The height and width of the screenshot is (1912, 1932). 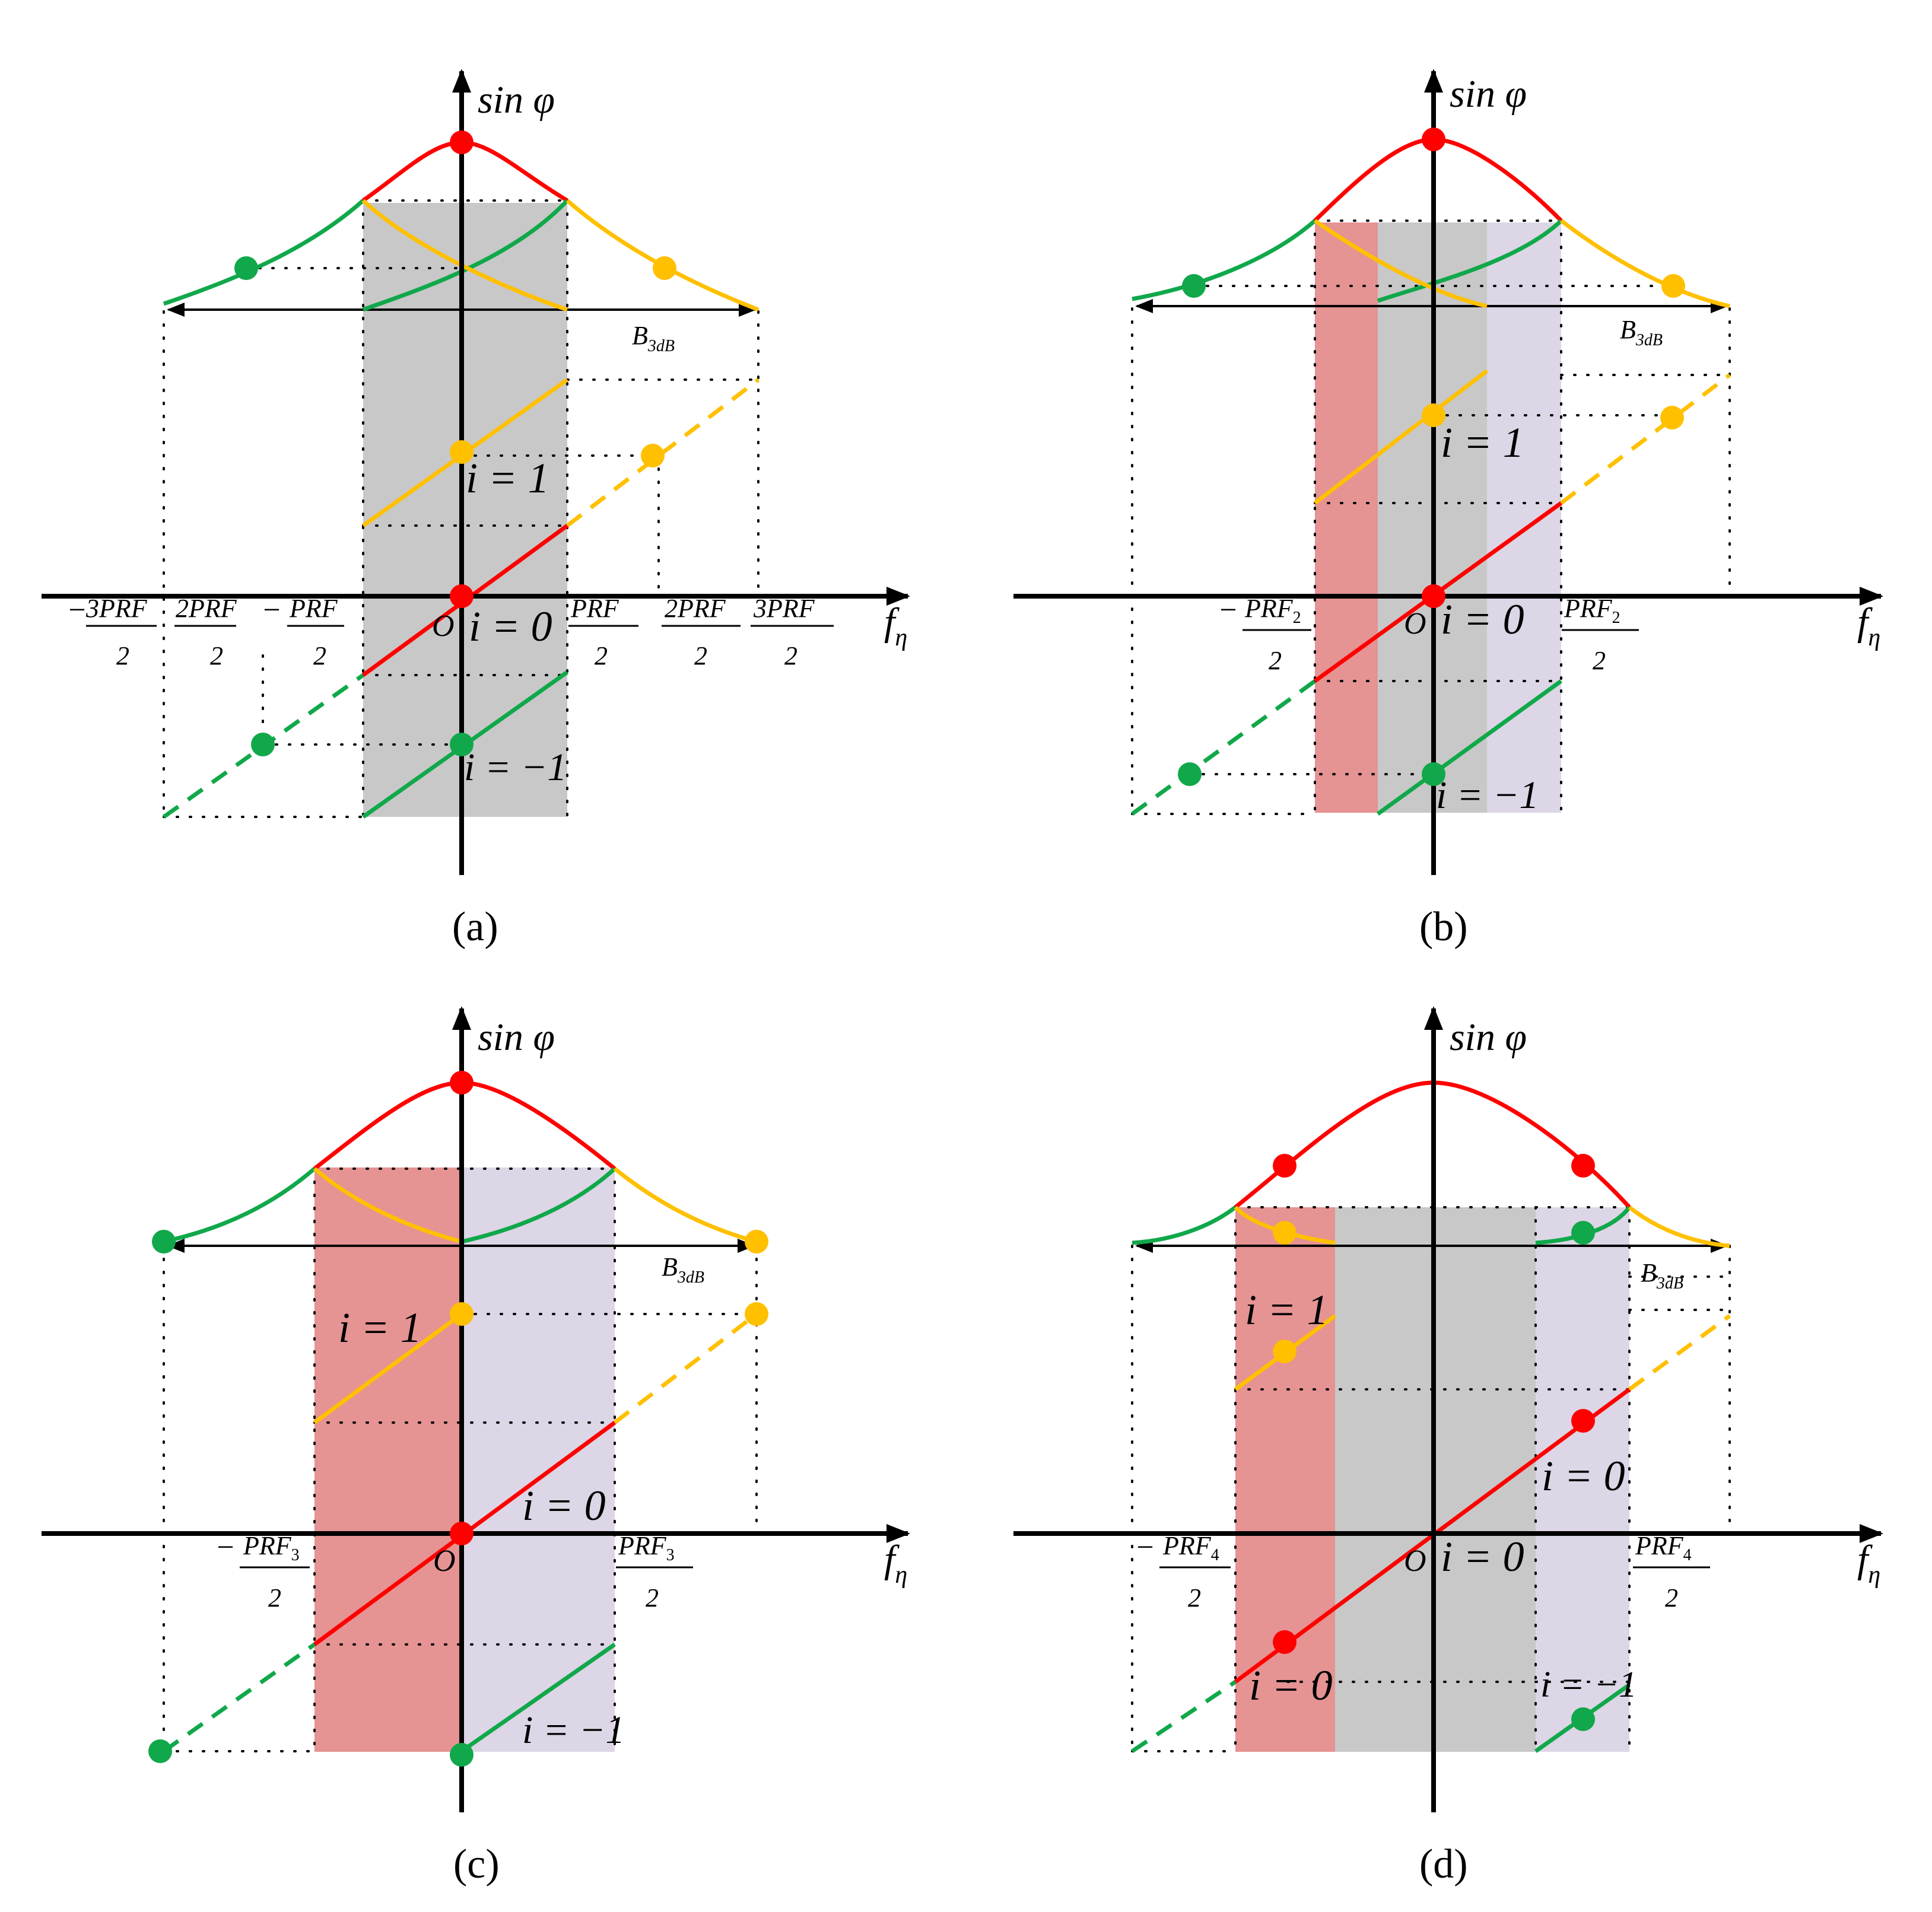 What do you see at coordinates (475, 927) in the screenshot?
I see `caption-a: (a)` at bounding box center [475, 927].